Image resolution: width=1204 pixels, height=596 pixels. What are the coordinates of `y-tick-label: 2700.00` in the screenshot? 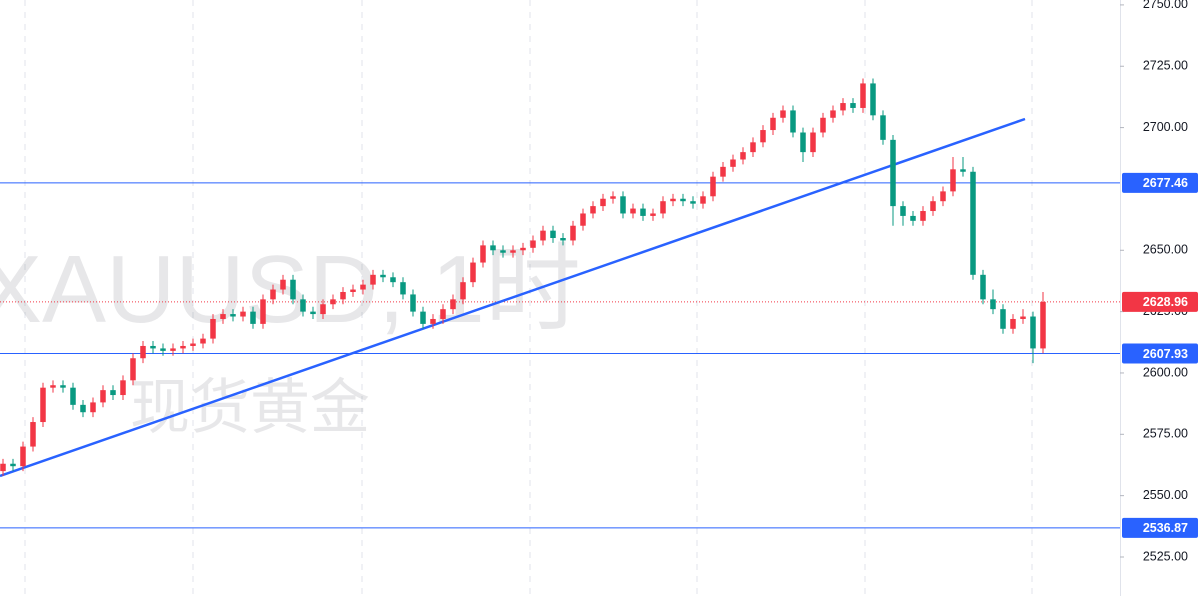 It's located at (1165, 127).